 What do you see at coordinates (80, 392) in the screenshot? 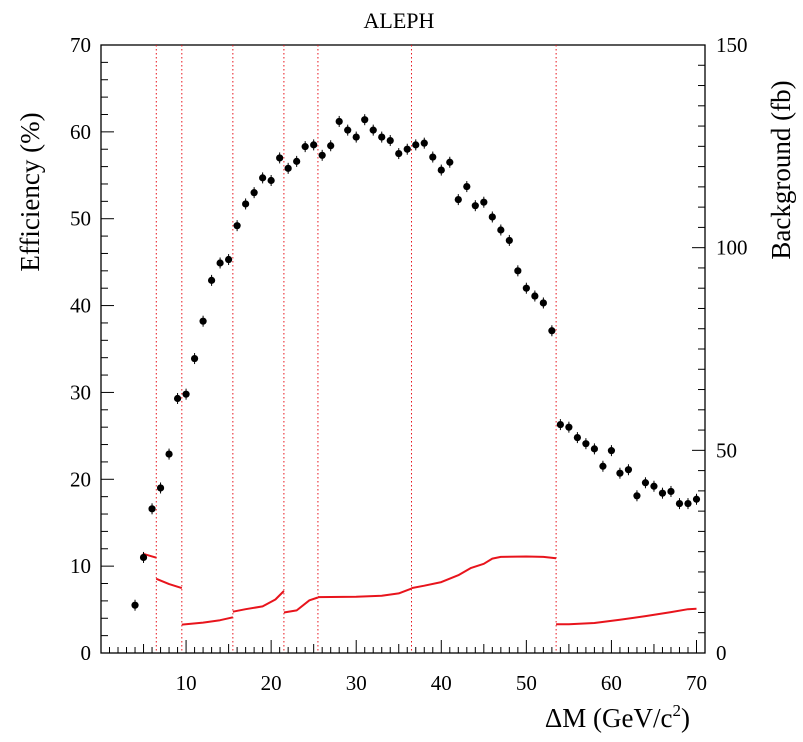
I see `y-tick-label: 30` at bounding box center [80, 392].